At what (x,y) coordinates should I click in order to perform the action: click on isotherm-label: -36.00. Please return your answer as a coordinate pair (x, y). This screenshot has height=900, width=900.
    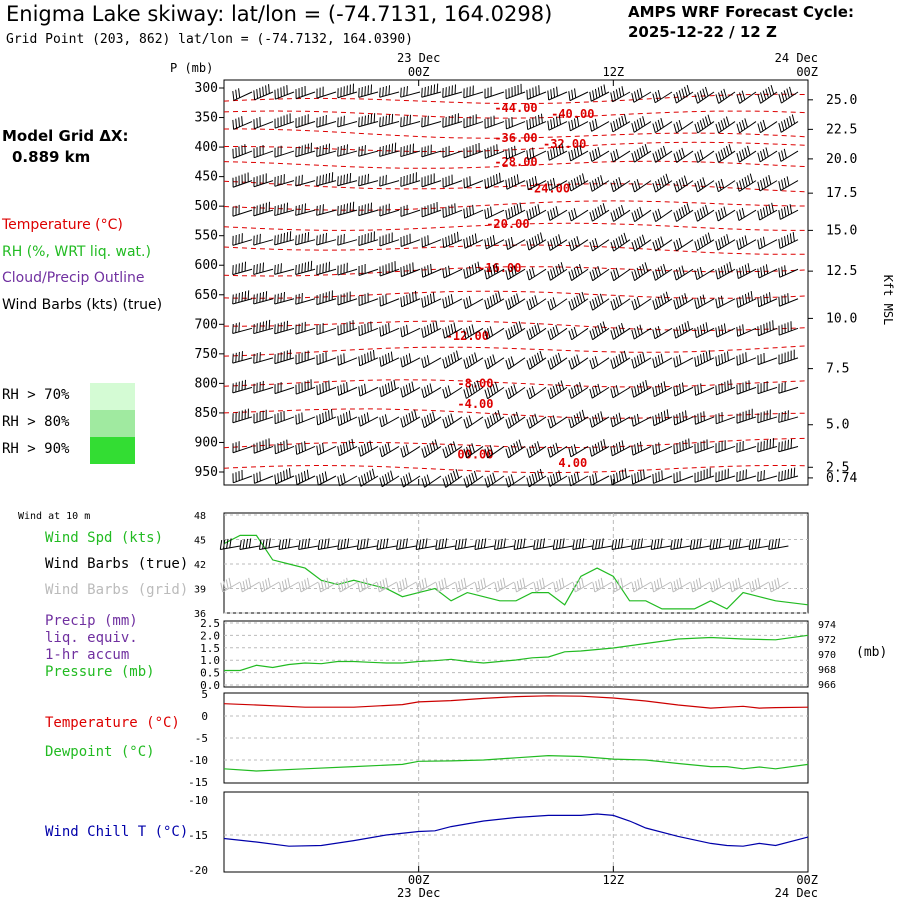
    Looking at the image, I should click on (515, 138).